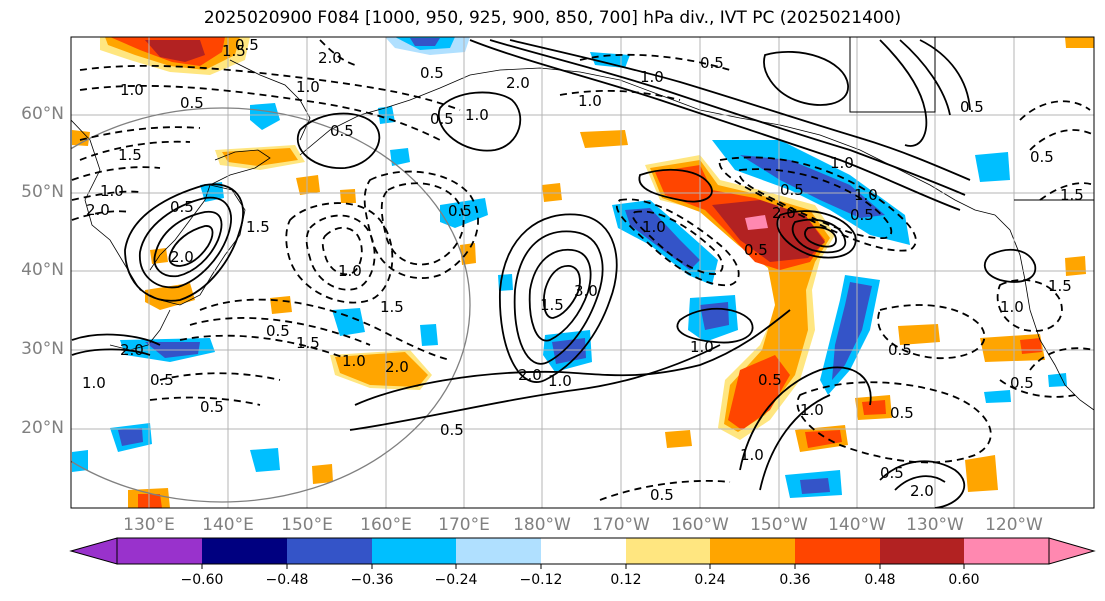 The width and height of the screenshot is (1105, 601). What do you see at coordinates (287, 580) in the screenshot?
I see `colorbar-tick-label: −0.48` at bounding box center [287, 580].